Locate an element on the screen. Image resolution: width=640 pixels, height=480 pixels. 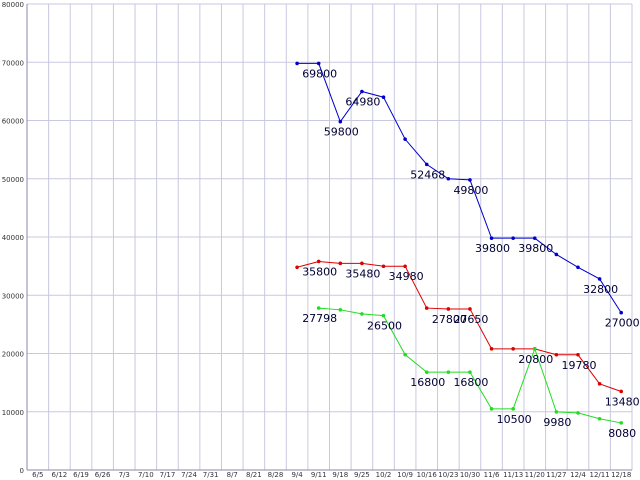
x-tick-label: 10/2 is located at coordinates (384, 475).